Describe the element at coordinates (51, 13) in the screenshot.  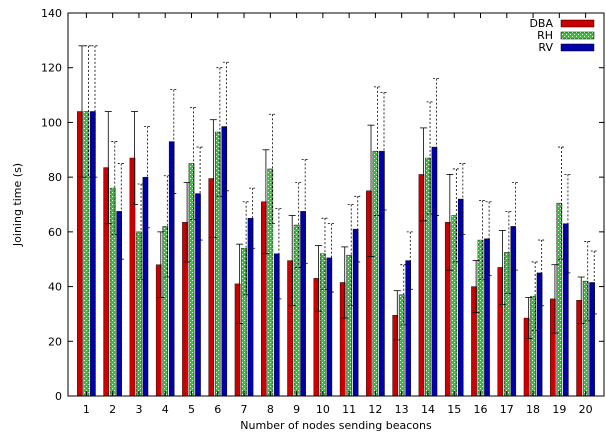
I see `y-tick-label: 140` at that location.